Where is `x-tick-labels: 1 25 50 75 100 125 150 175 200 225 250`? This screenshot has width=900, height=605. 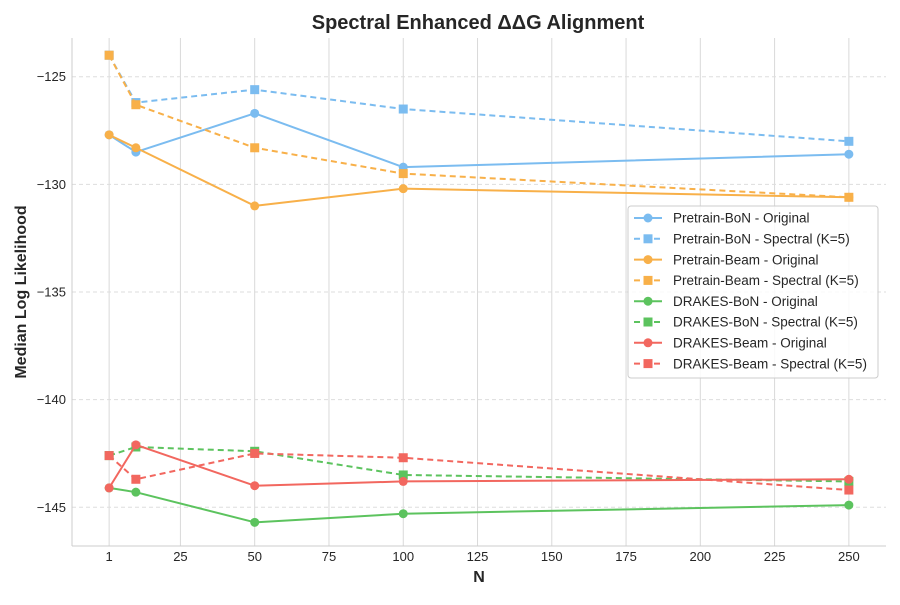 x-tick-labels: 1 25 50 75 100 125 150 175 200 225 250 is located at coordinates (483, 556).